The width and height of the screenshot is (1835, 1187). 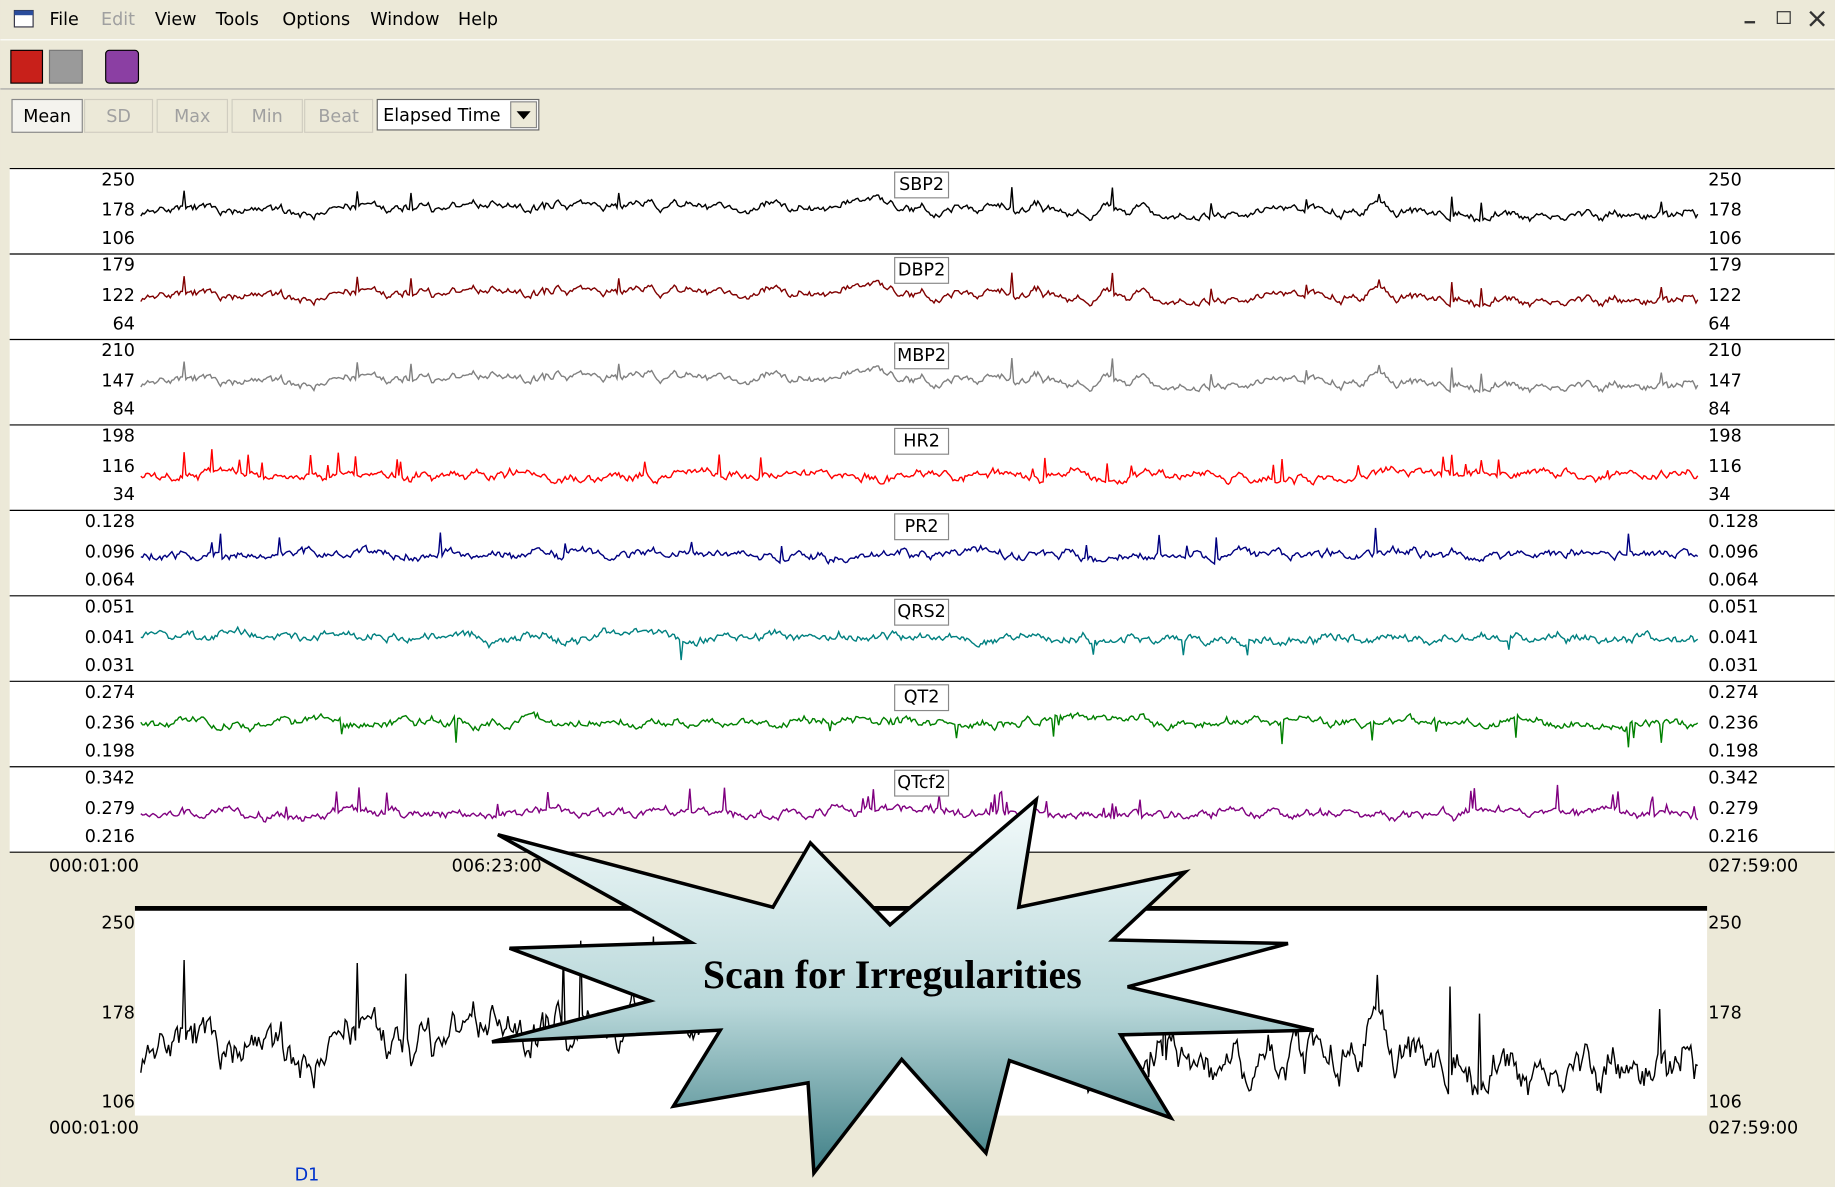 I want to click on y-tick-label-right: 0.342, so click(x=1733, y=778).